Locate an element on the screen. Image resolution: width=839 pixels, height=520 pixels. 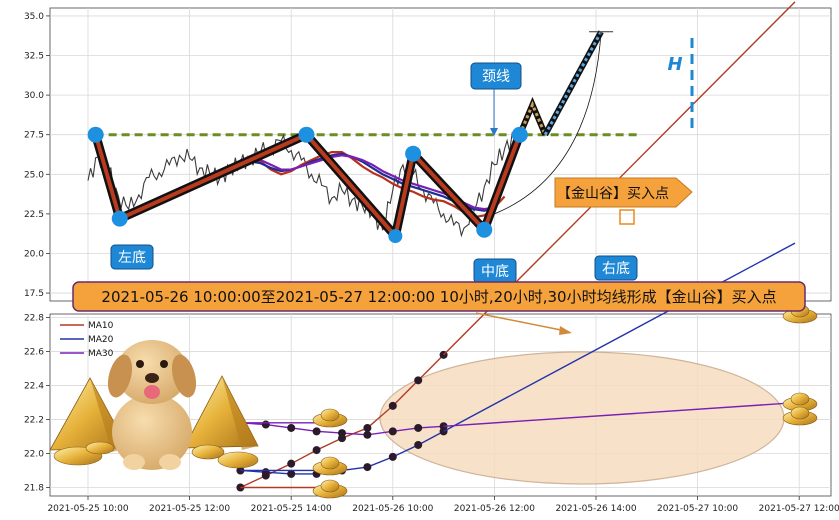
right-bottom-label: 右底 is located at coordinates (616, 269).